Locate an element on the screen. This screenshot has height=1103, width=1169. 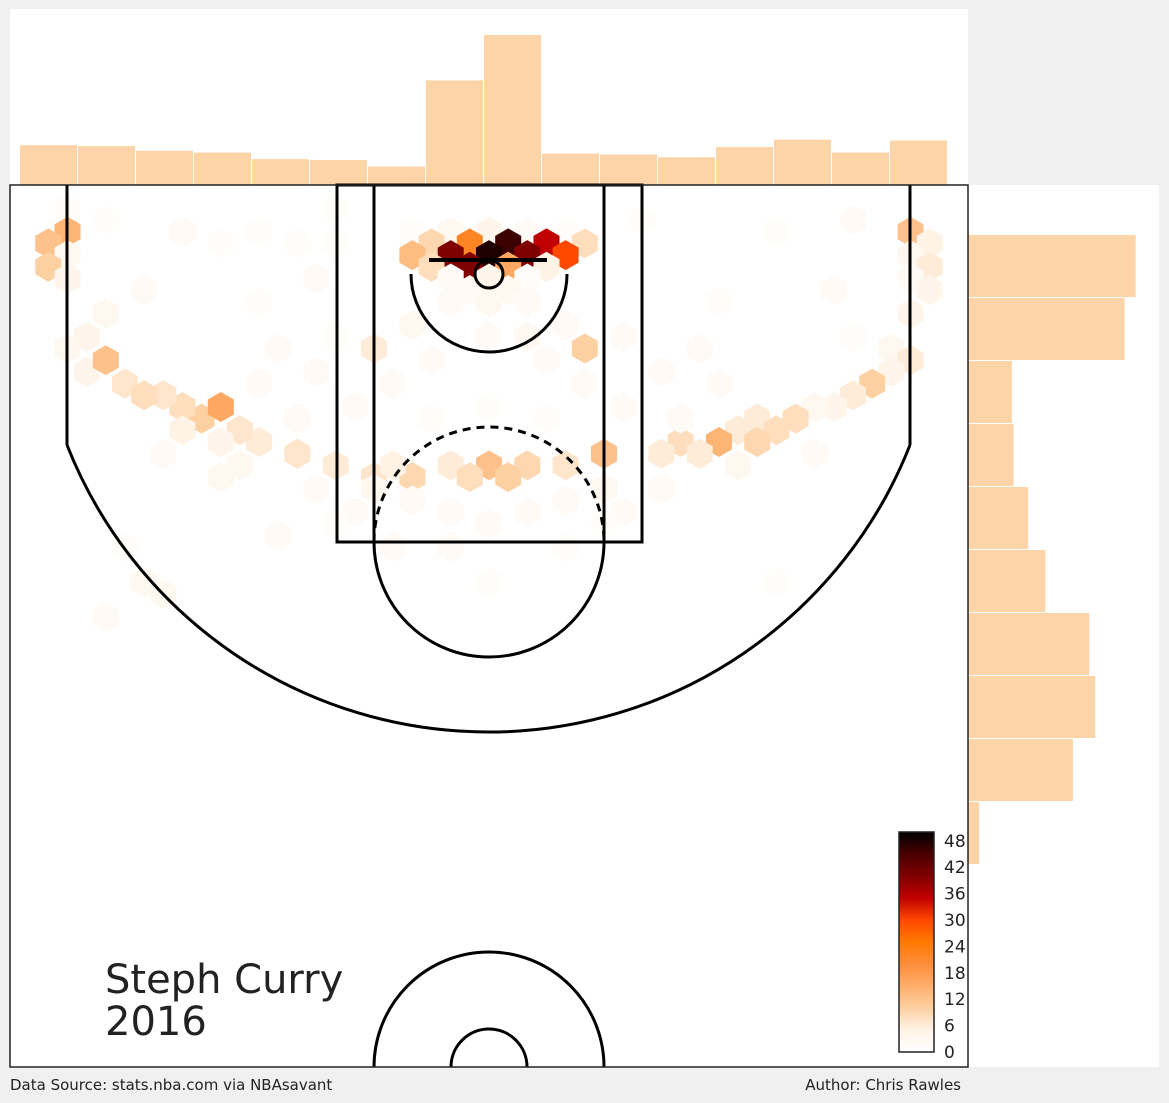
center-circle-outer is located at coordinates (489, 1009).